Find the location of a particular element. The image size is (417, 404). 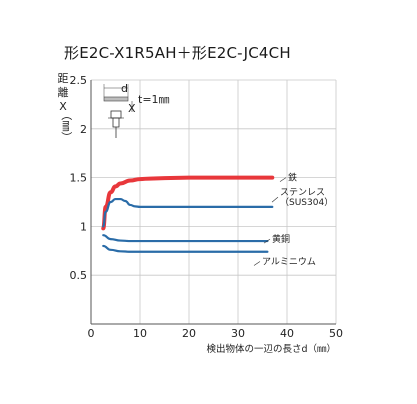

y-tick-label: 2.5 is located at coordinates (79, 80).